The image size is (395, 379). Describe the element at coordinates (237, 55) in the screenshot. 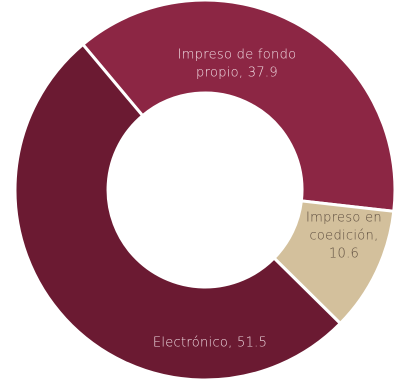

I see `data-label-1-line-1: Impreso de fondo` at that location.